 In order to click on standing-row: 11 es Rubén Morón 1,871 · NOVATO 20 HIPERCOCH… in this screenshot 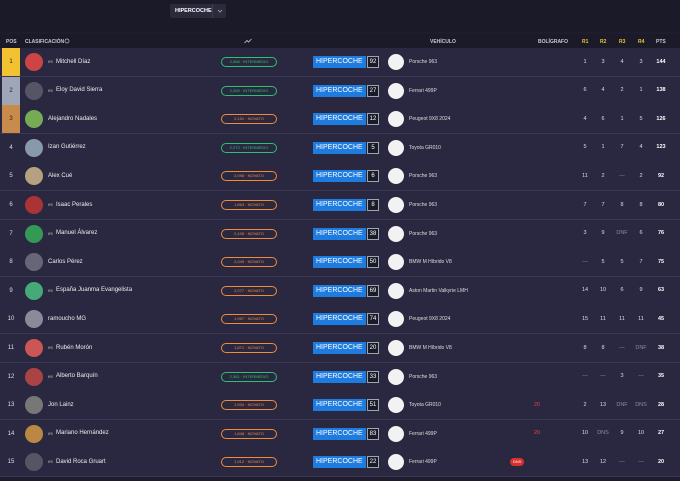, I will do `click(340, 348)`.